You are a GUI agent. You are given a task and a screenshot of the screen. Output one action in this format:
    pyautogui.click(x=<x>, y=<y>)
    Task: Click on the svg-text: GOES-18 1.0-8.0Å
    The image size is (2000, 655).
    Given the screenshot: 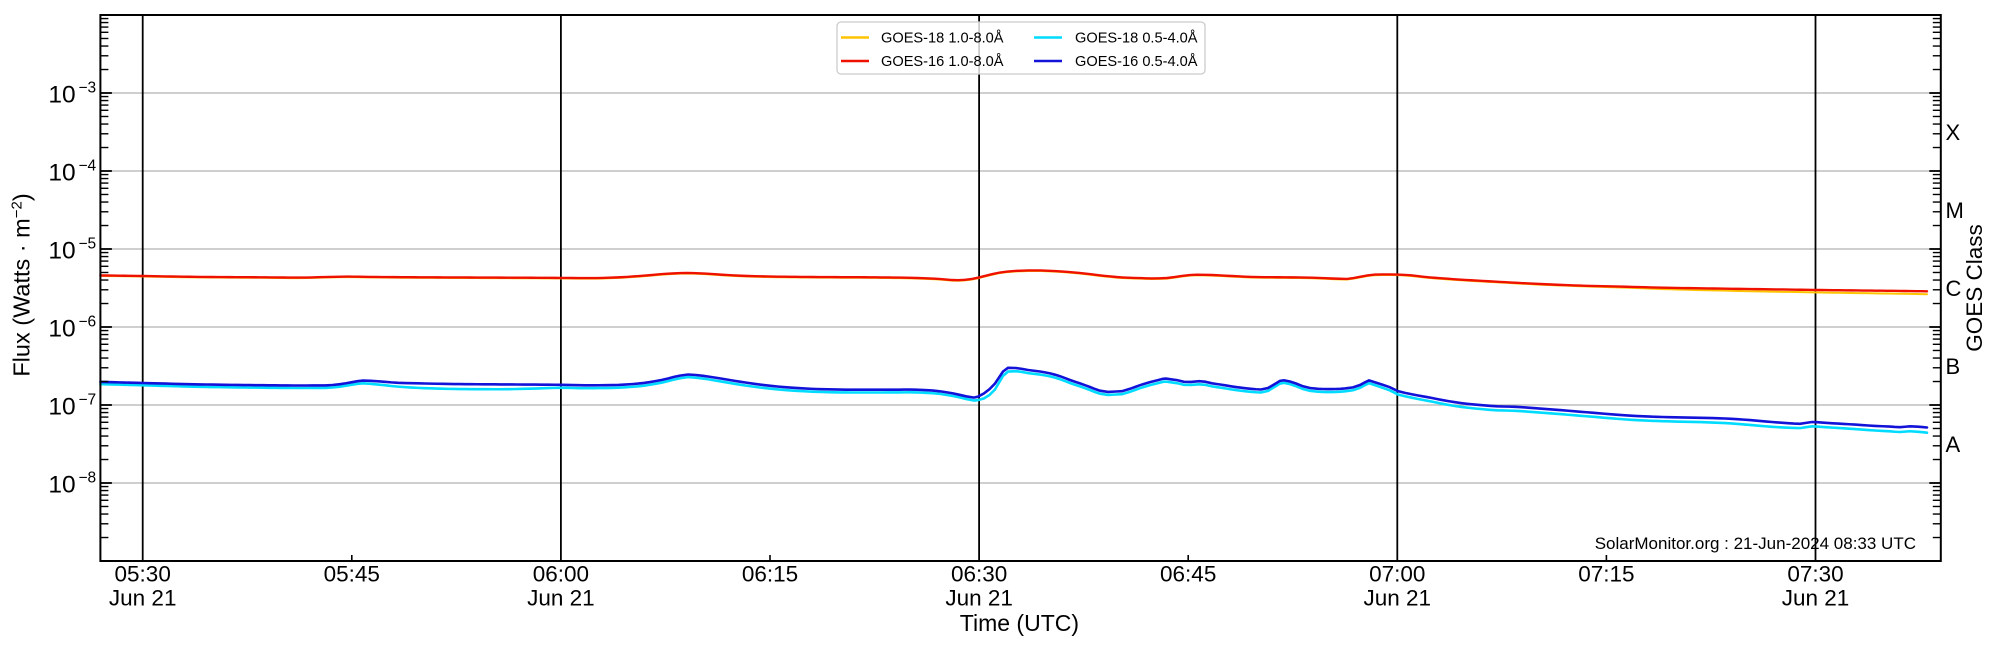 What is the action you would take?
    pyautogui.click(x=942, y=38)
    